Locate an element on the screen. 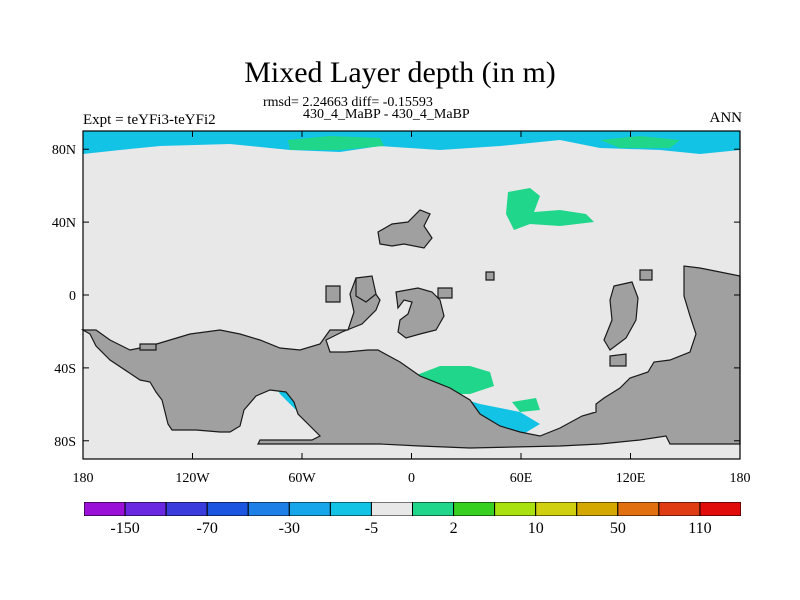 This screenshot has width=800, height=600. lat-tick-label: 80N is located at coordinates (64, 150).